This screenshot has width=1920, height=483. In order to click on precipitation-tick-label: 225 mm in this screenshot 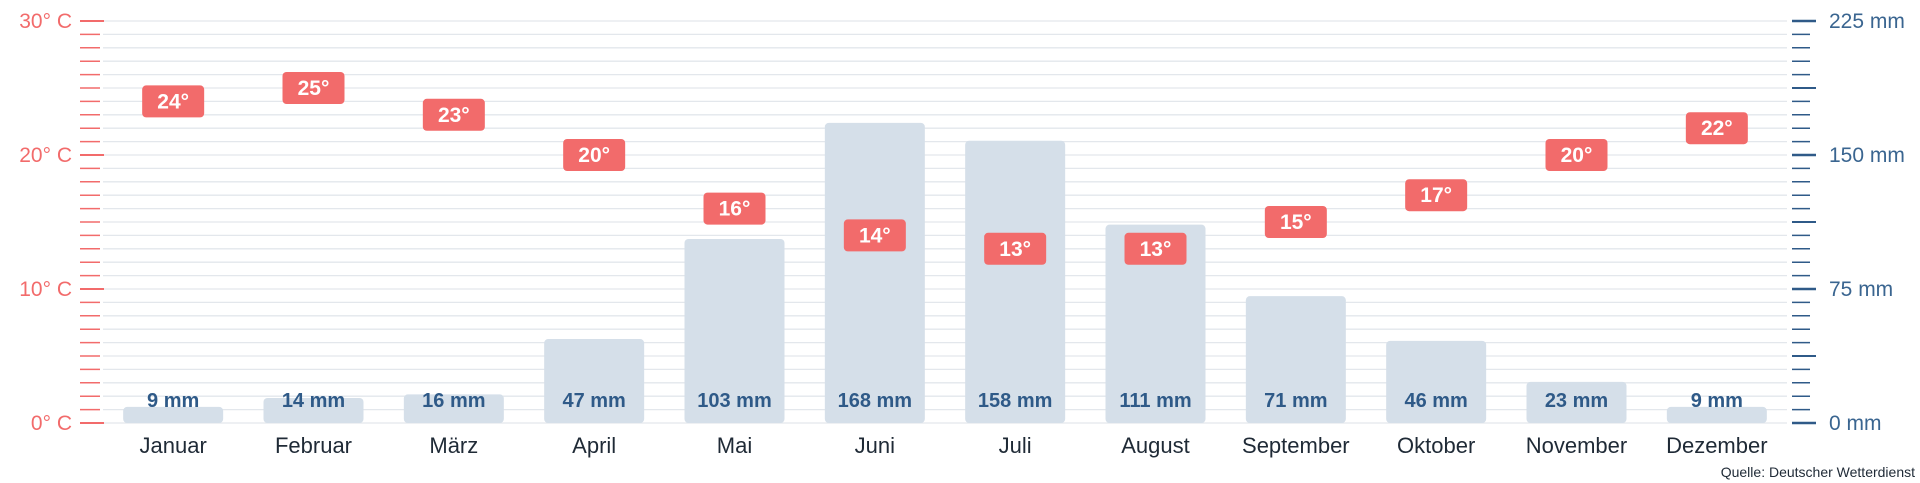, I will do `click(1867, 21)`.